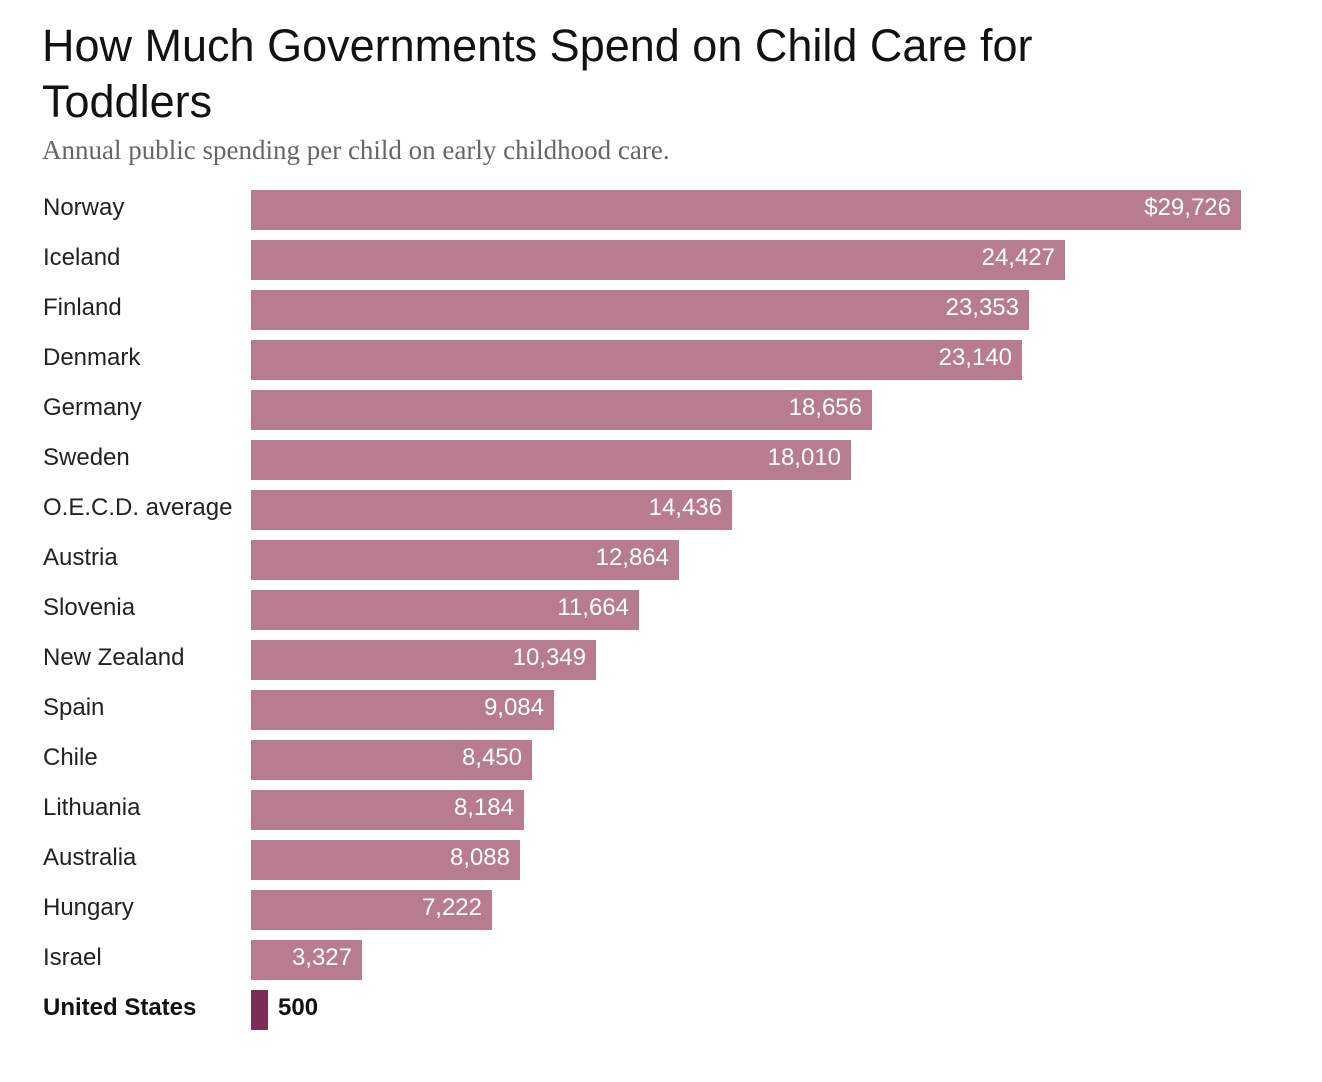  What do you see at coordinates (593, 607) in the screenshot?
I see `value-label: 11,664` at bounding box center [593, 607].